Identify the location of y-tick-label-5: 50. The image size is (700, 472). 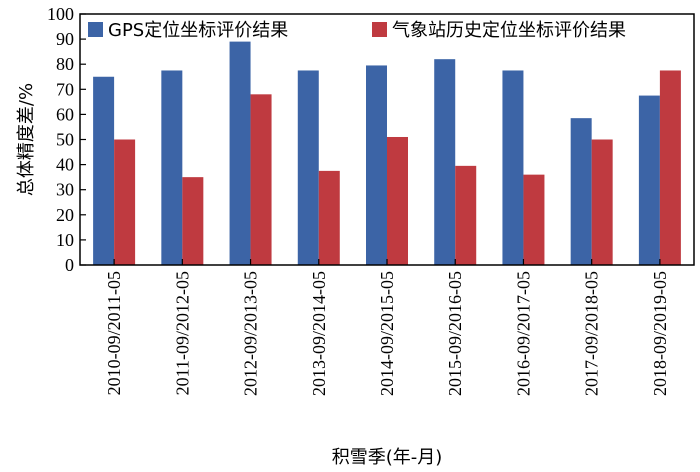
(65, 140).